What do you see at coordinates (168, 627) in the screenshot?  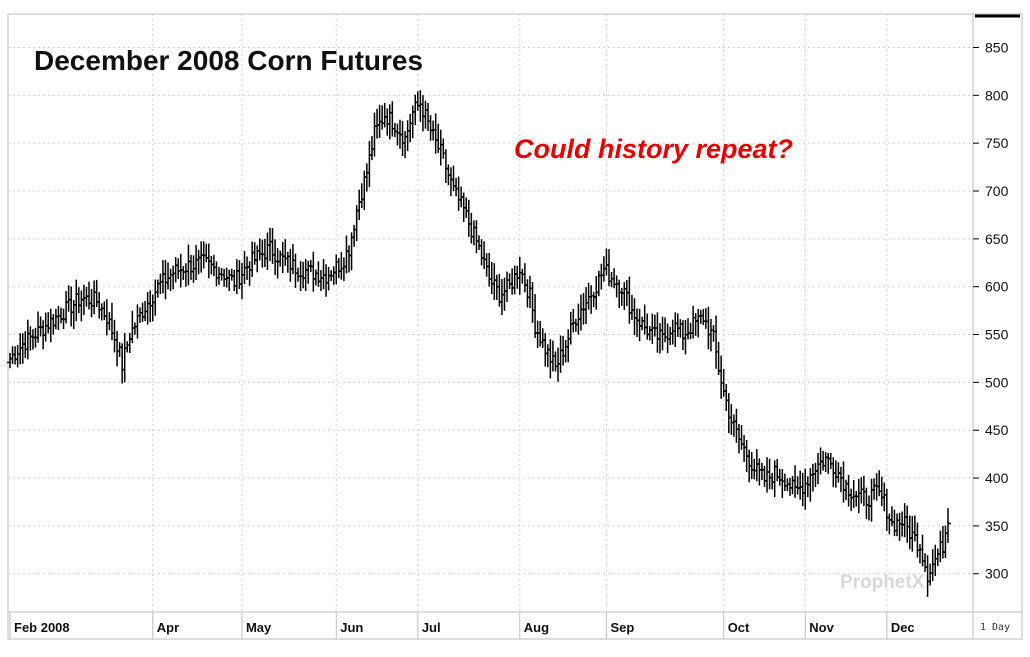 I see `x-tick-label: Apr` at bounding box center [168, 627].